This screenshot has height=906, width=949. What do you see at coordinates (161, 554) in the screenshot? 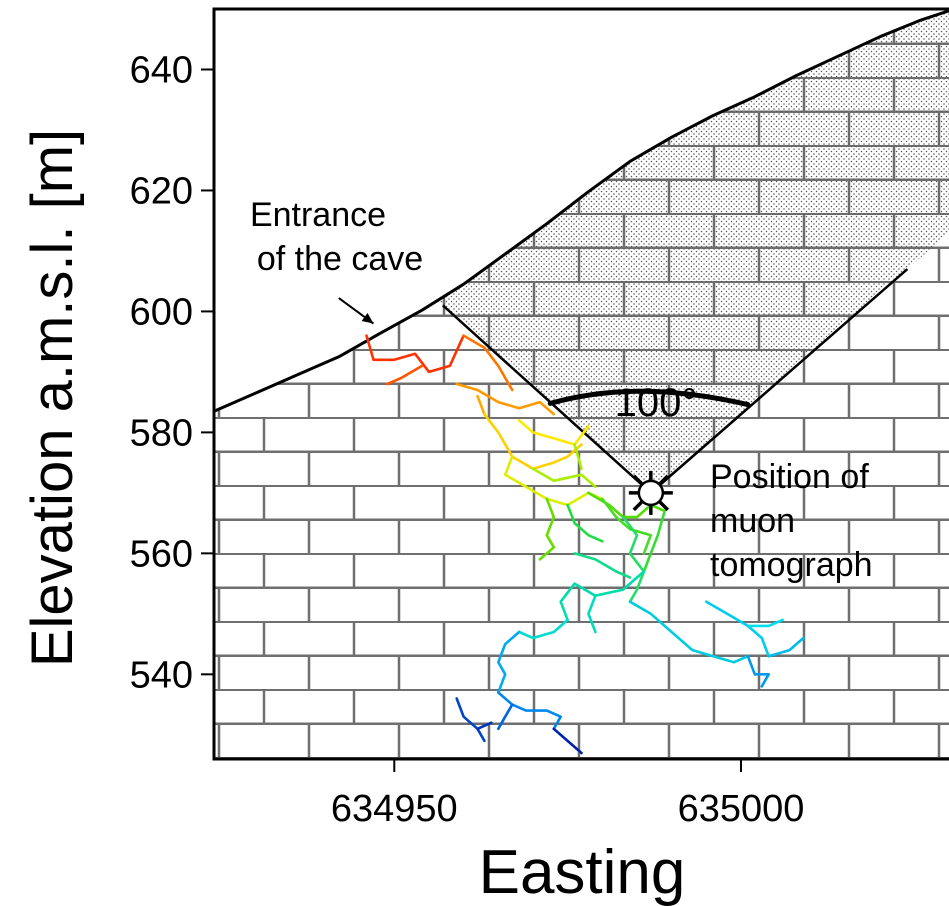
I see `y-tick-label: 560` at bounding box center [161, 554].